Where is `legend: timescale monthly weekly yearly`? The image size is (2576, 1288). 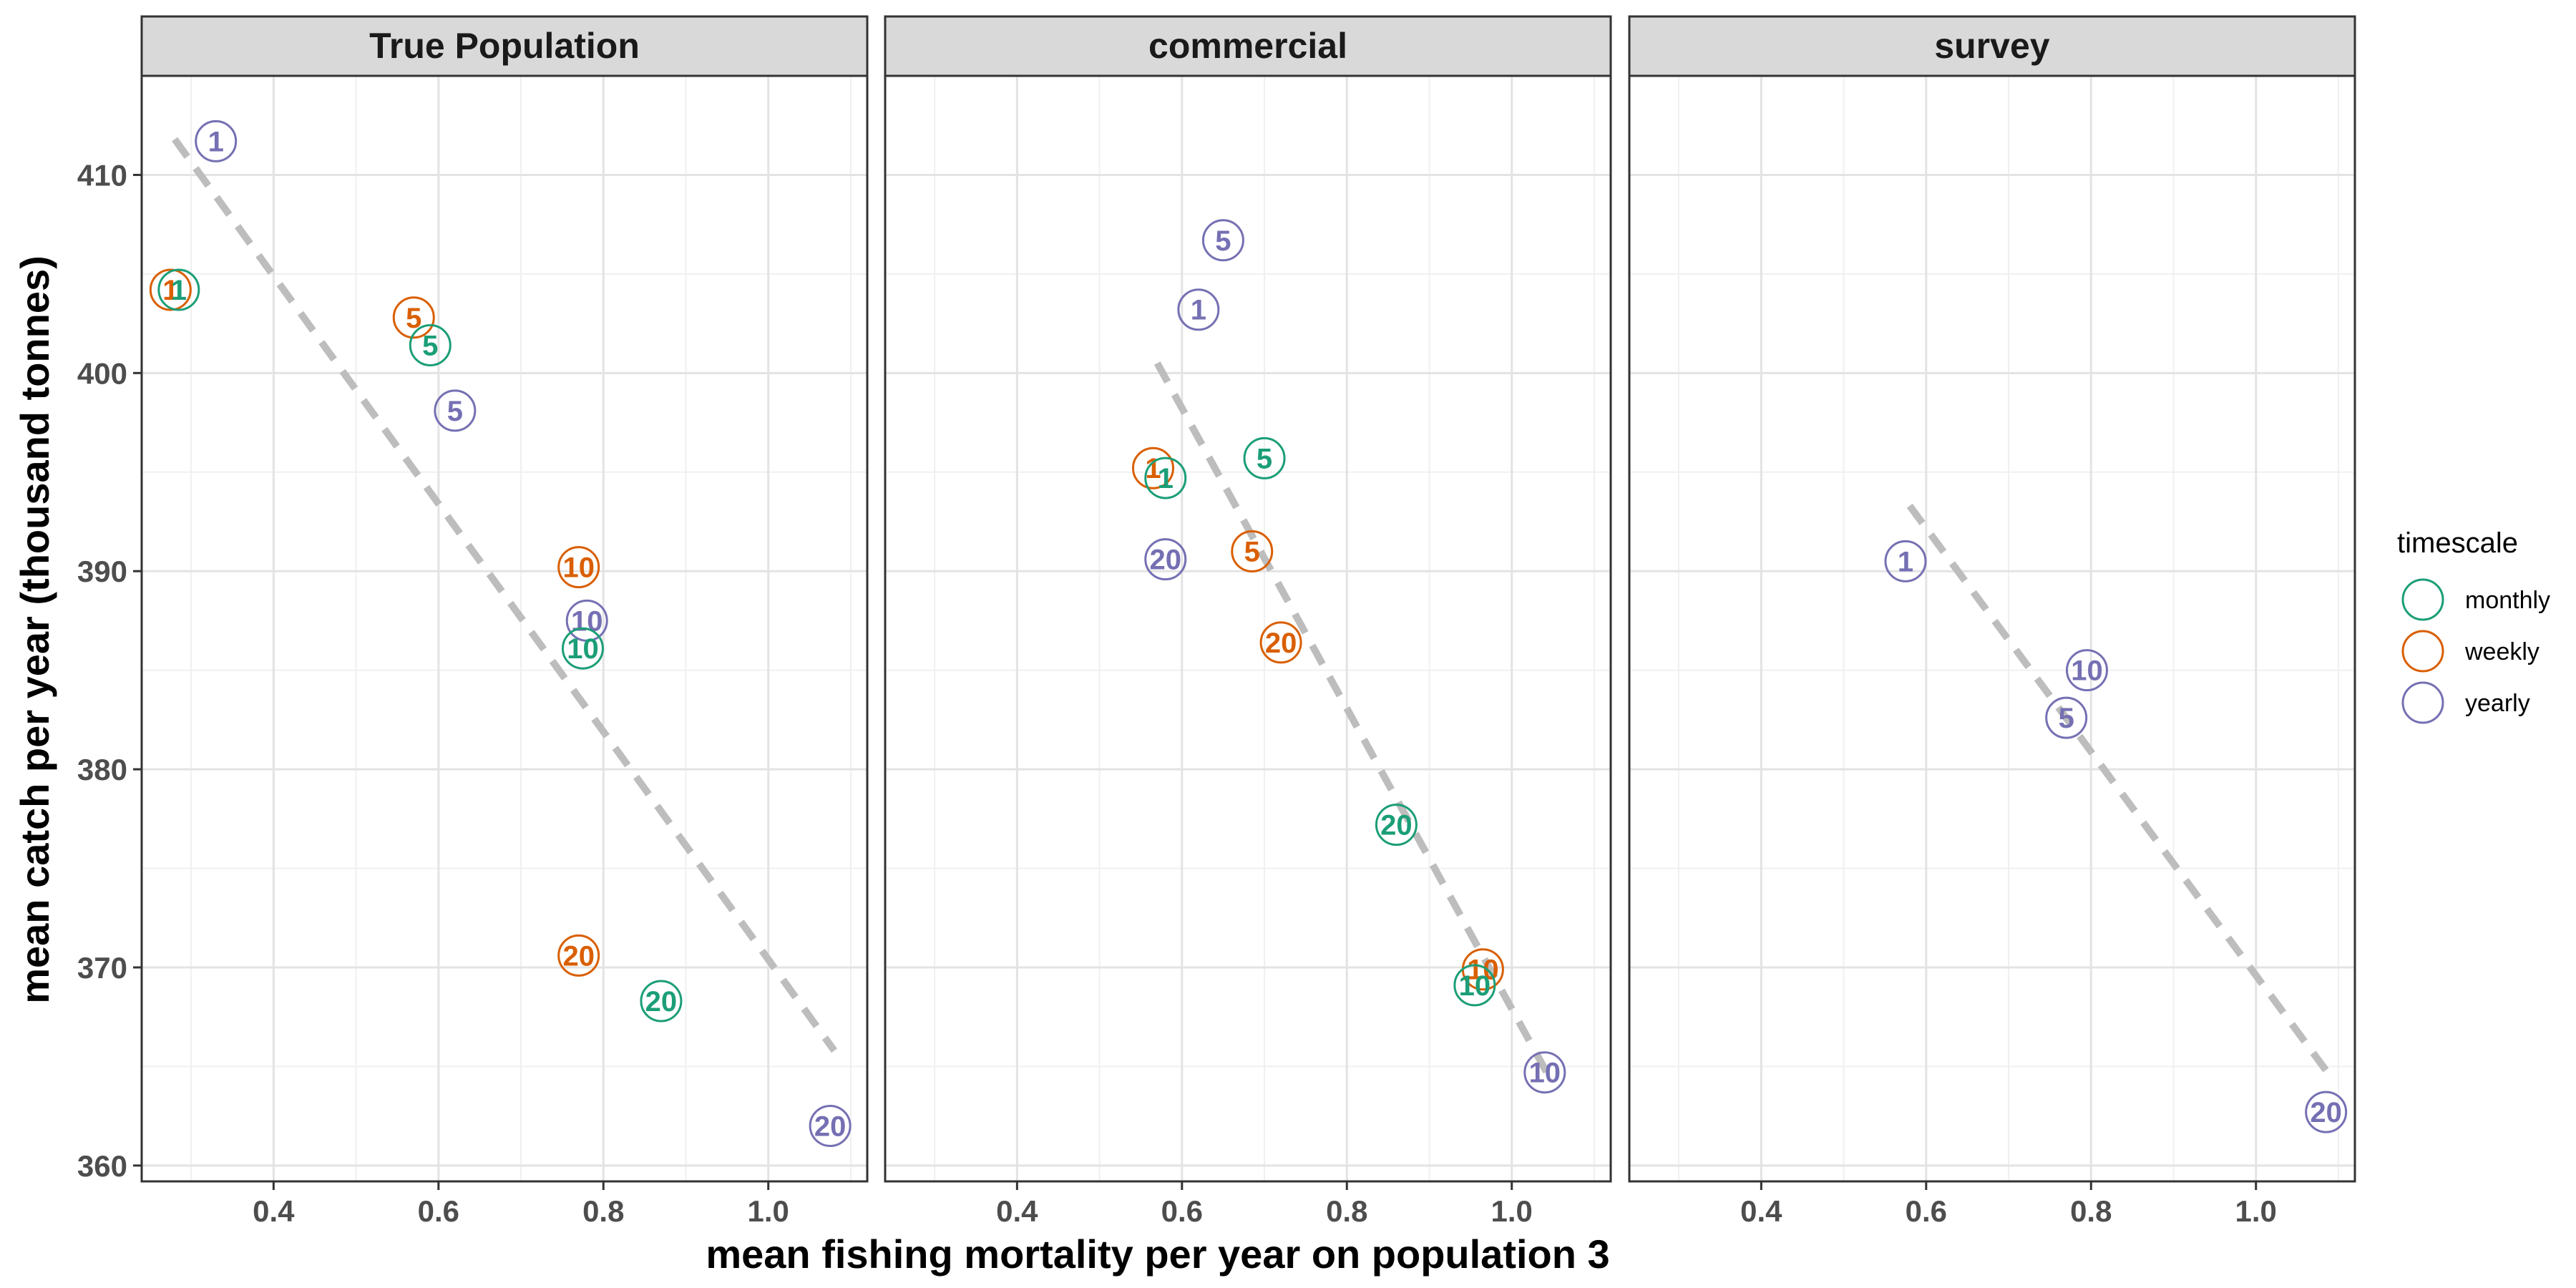 legend: timescale monthly weekly yearly is located at coordinates (2473, 625).